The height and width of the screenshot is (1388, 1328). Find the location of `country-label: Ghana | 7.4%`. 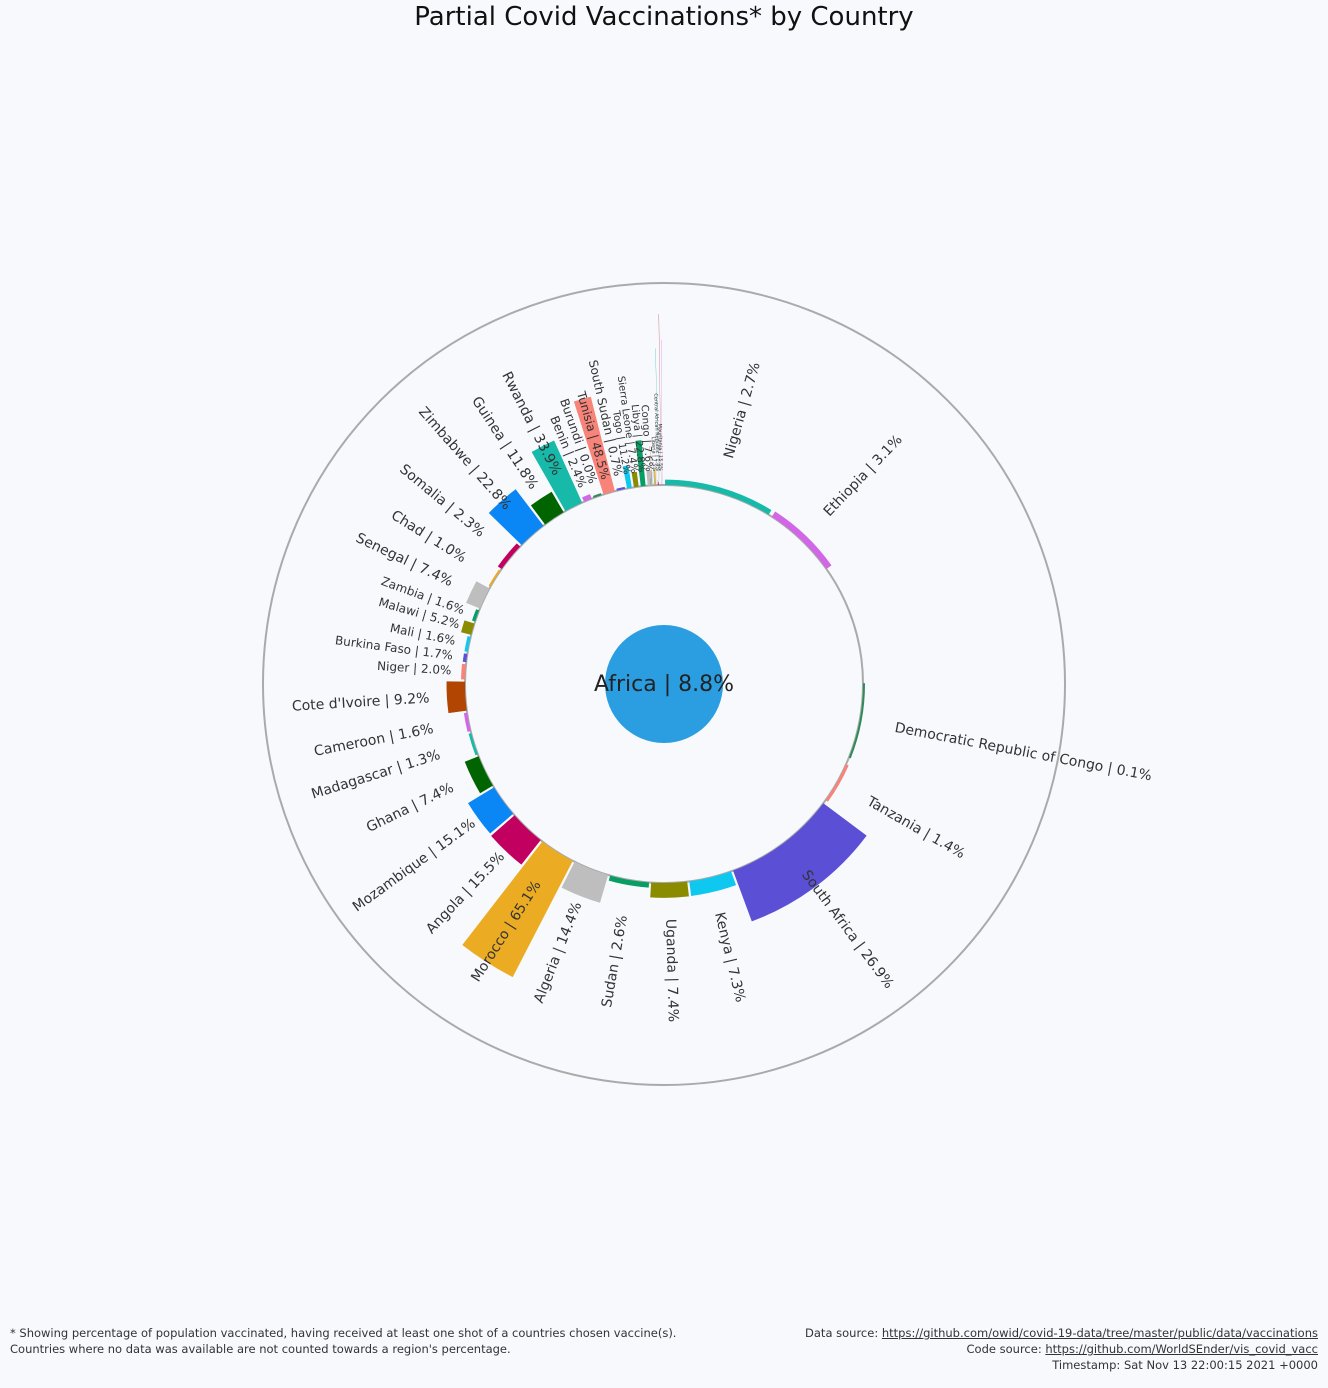

country-label: Ghana | 7.4% is located at coordinates (410, 808).